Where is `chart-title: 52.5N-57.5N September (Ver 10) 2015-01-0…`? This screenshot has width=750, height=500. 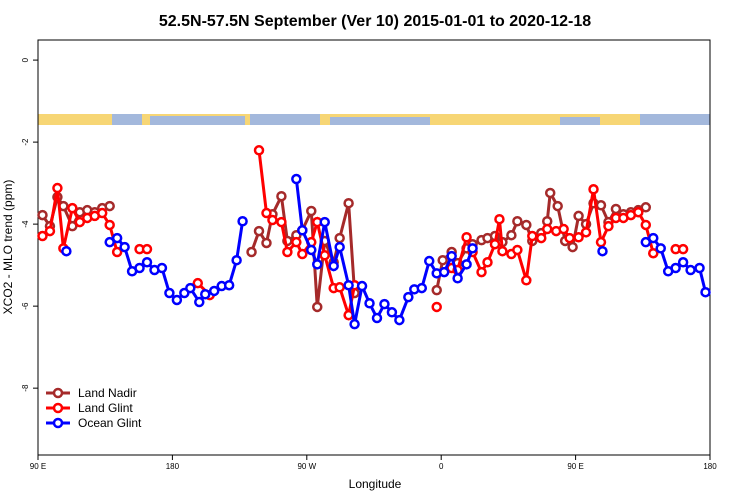 chart-title: 52.5N-57.5N September (Ver 10) 2015-01-0… is located at coordinates (375, 21).